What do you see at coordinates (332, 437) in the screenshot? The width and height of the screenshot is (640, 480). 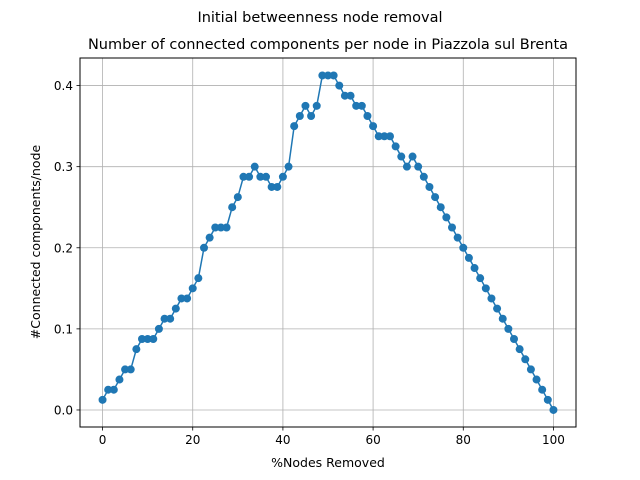 I see `x-axis-ticks: 0 20 40 60 80 100` at bounding box center [332, 437].